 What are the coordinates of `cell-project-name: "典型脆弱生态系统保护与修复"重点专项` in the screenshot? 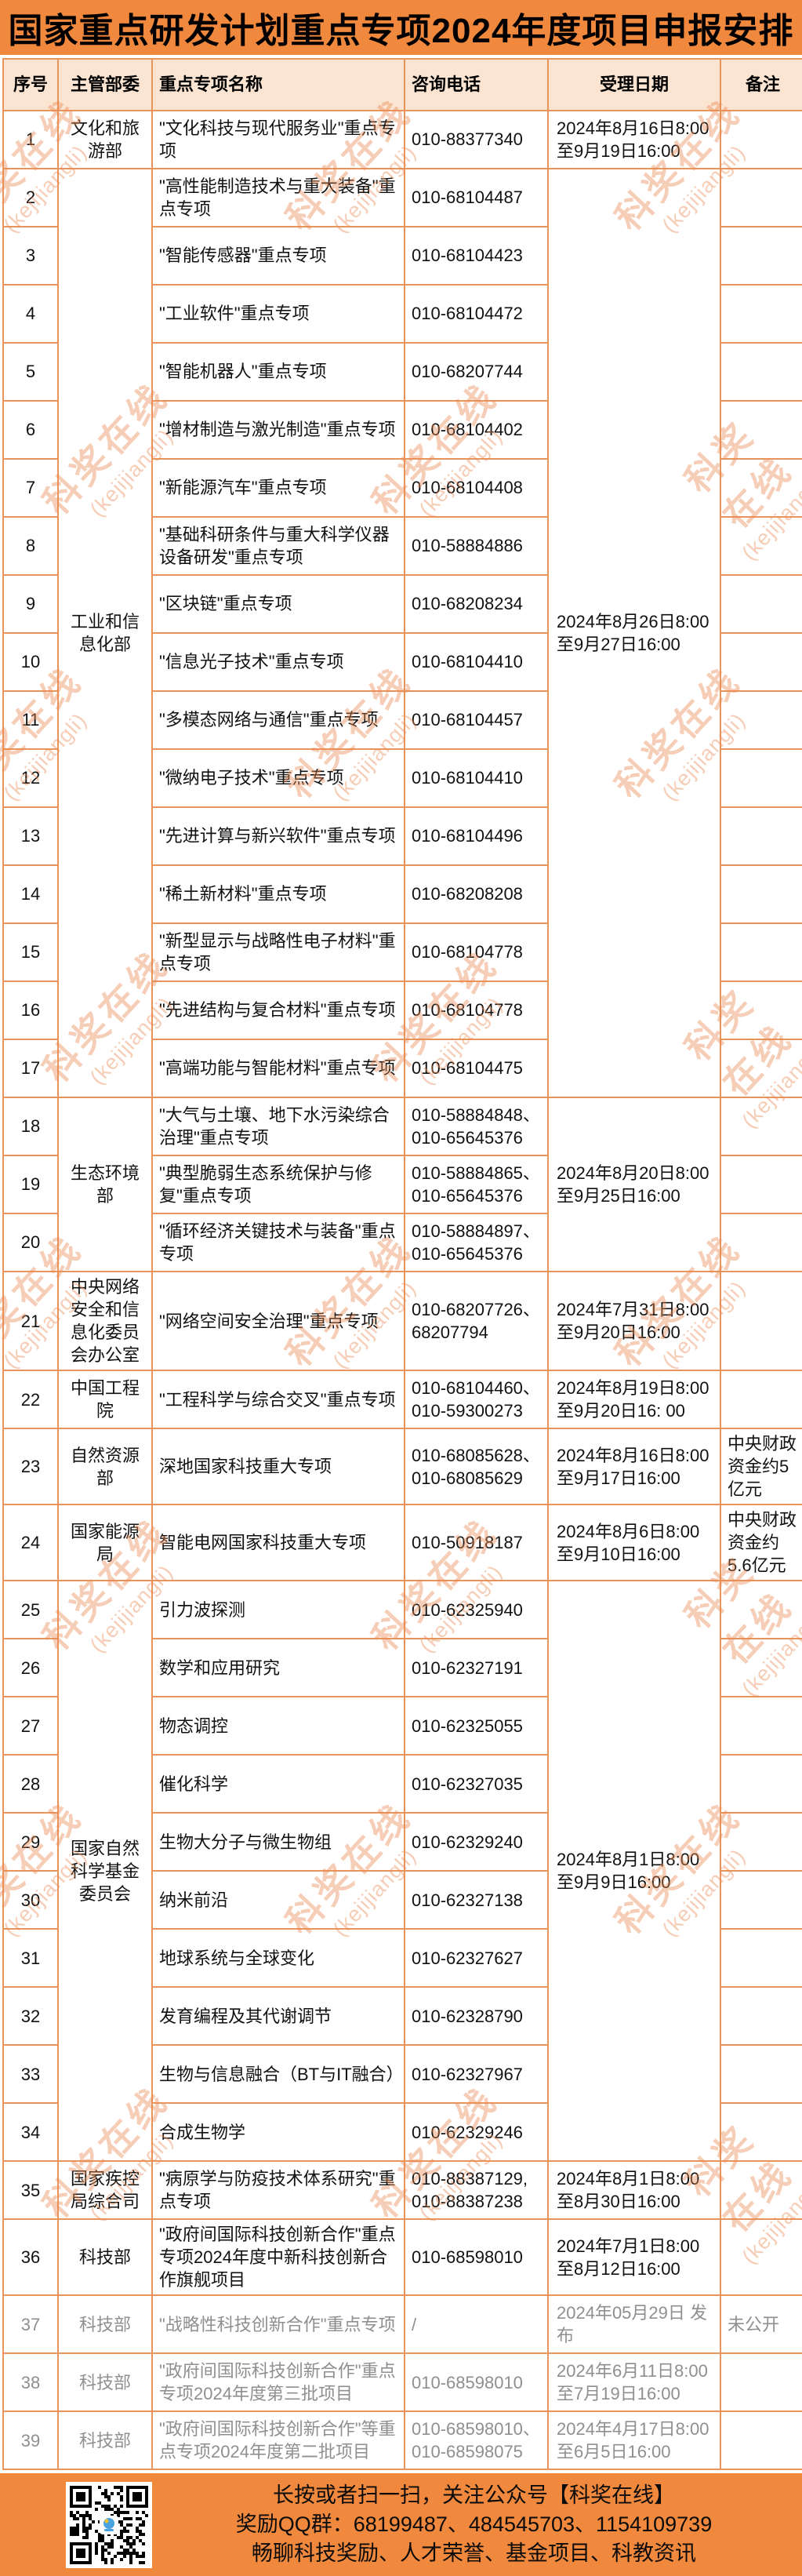 It's located at (278, 1184).